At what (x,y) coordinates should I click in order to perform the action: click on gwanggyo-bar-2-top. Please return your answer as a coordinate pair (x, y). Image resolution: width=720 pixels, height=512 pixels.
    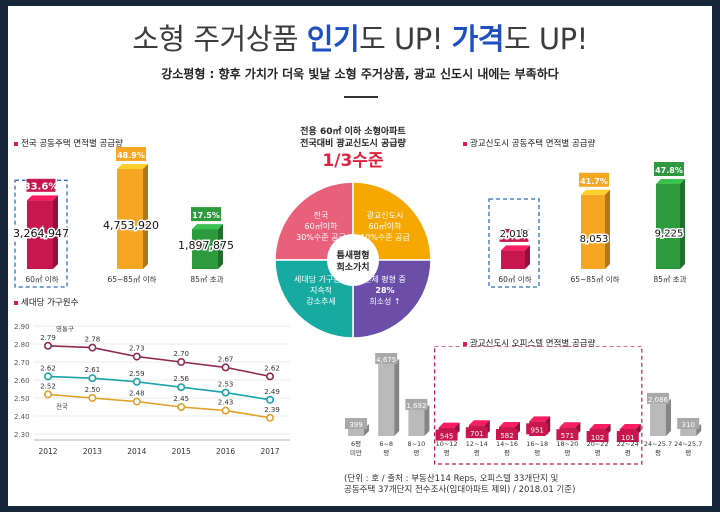
    Looking at the image, I should click on (670, 181).